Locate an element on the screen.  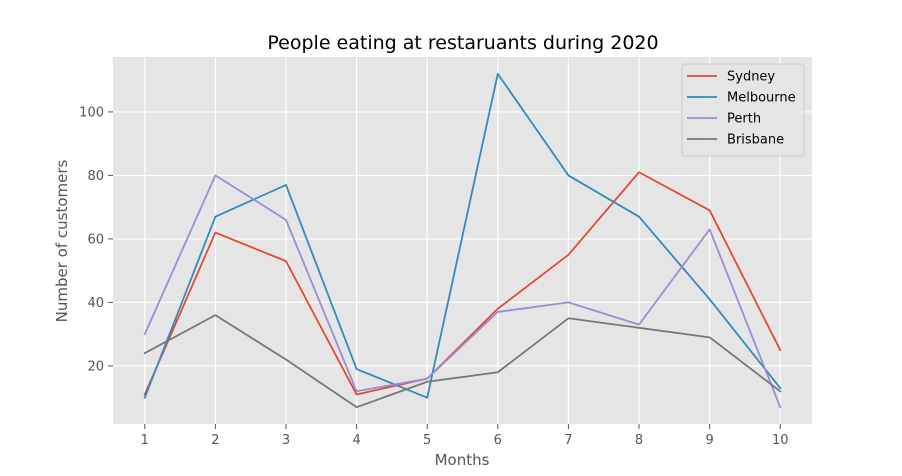
x-axis-label: Months is located at coordinates (462, 460).